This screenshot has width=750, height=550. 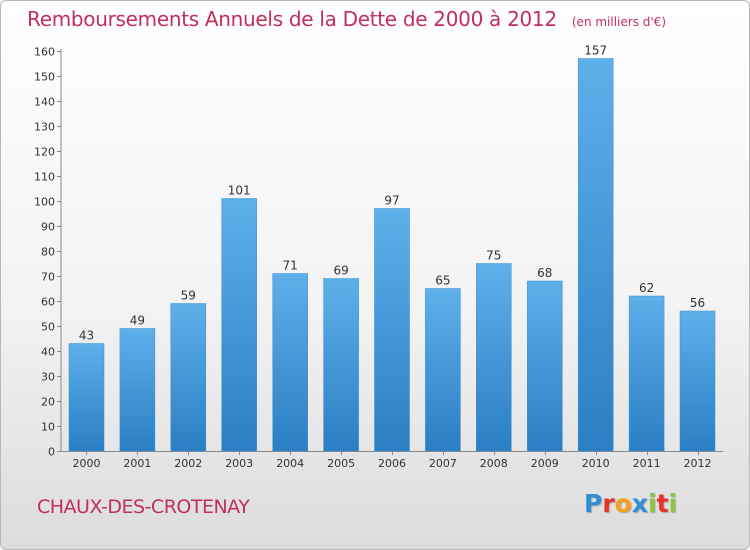 What do you see at coordinates (48, 402) in the screenshot?
I see `y-tick-label: 20` at bounding box center [48, 402].